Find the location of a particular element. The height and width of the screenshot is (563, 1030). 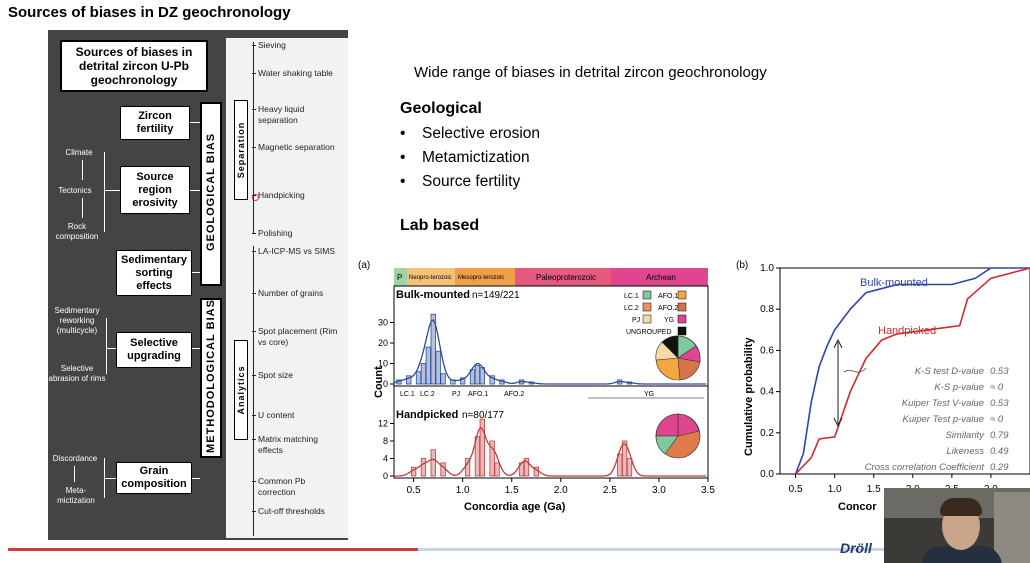

abrasion-label: Selective abrasion of rims is located at coordinates (77, 373).